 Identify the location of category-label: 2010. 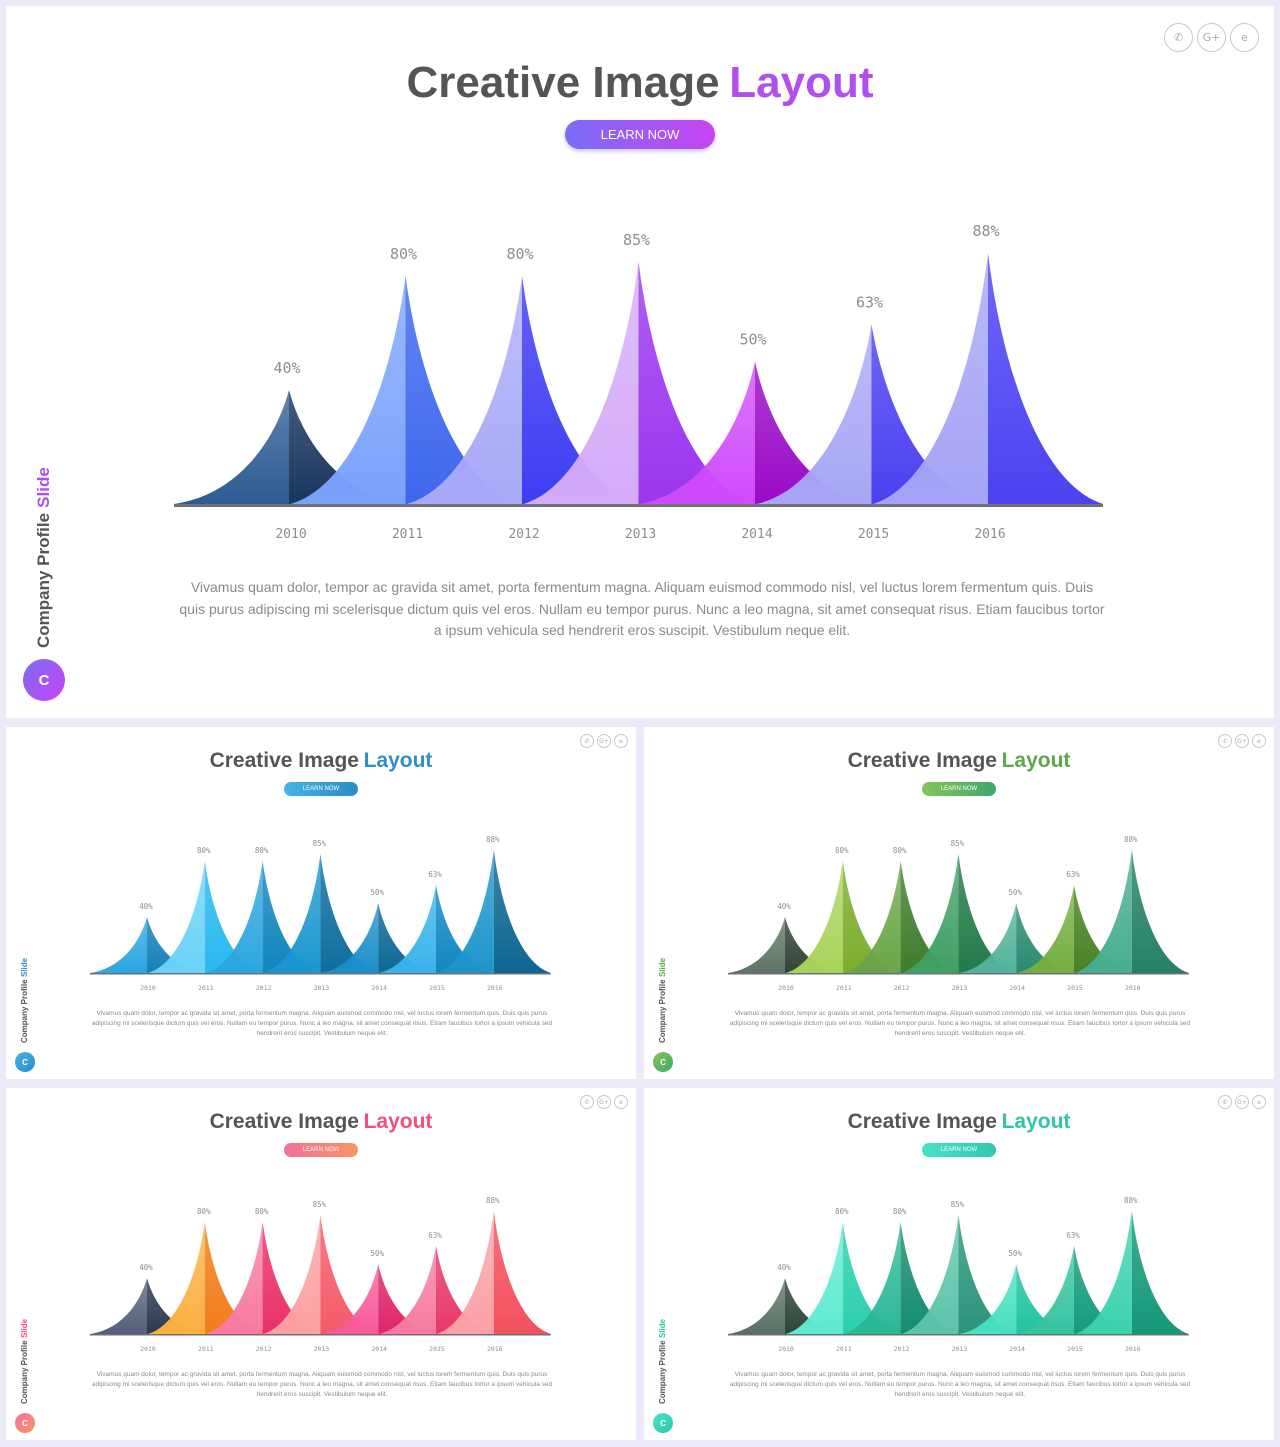
(290, 534).